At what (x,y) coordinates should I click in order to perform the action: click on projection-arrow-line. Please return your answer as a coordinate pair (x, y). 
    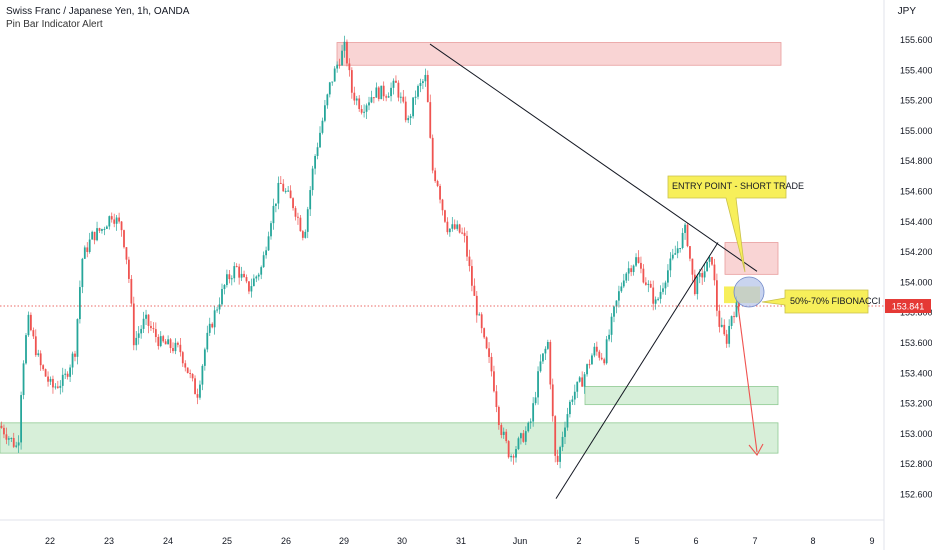
    Looking at the image, I should click on (747, 379).